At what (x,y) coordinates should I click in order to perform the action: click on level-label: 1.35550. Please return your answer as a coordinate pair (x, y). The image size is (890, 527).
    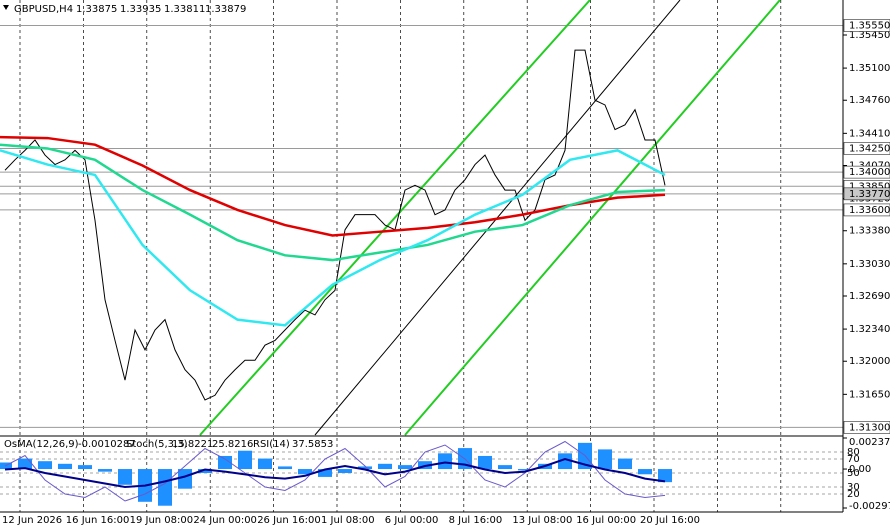
    Looking at the image, I should click on (869, 26).